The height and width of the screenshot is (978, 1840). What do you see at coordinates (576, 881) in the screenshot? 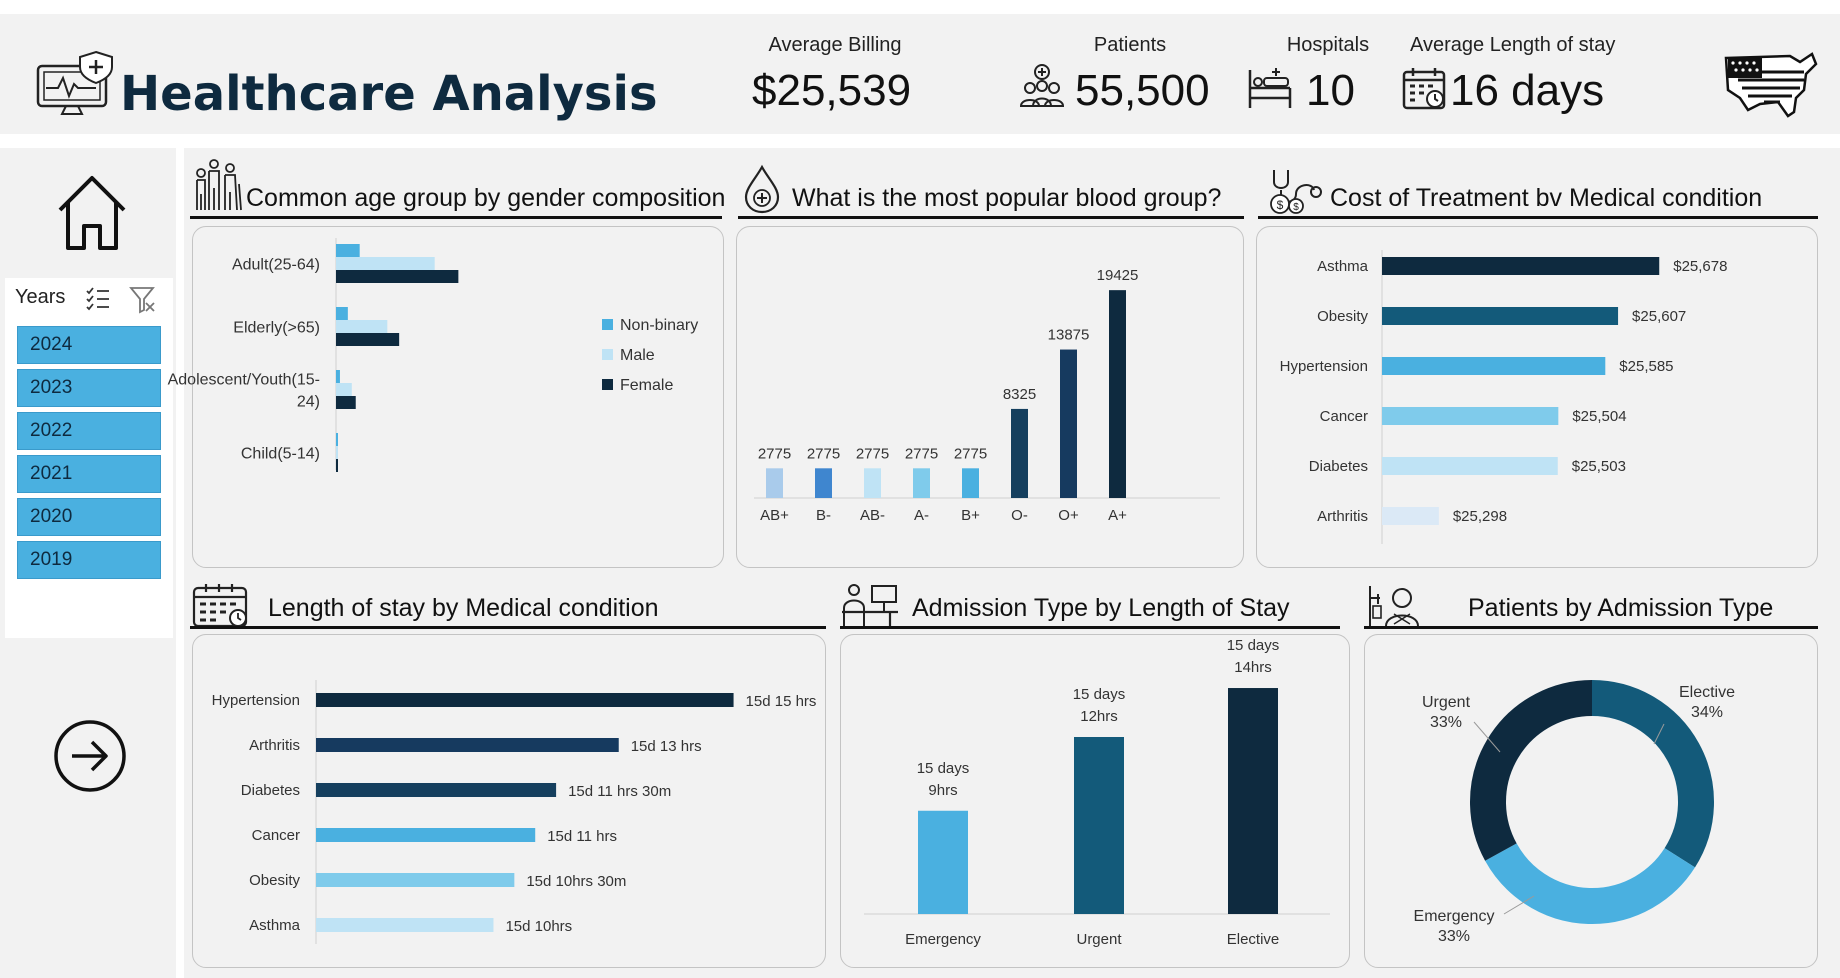
I see `stay-value-label: 15d 10hrs 30m` at bounding box center [576, 881].